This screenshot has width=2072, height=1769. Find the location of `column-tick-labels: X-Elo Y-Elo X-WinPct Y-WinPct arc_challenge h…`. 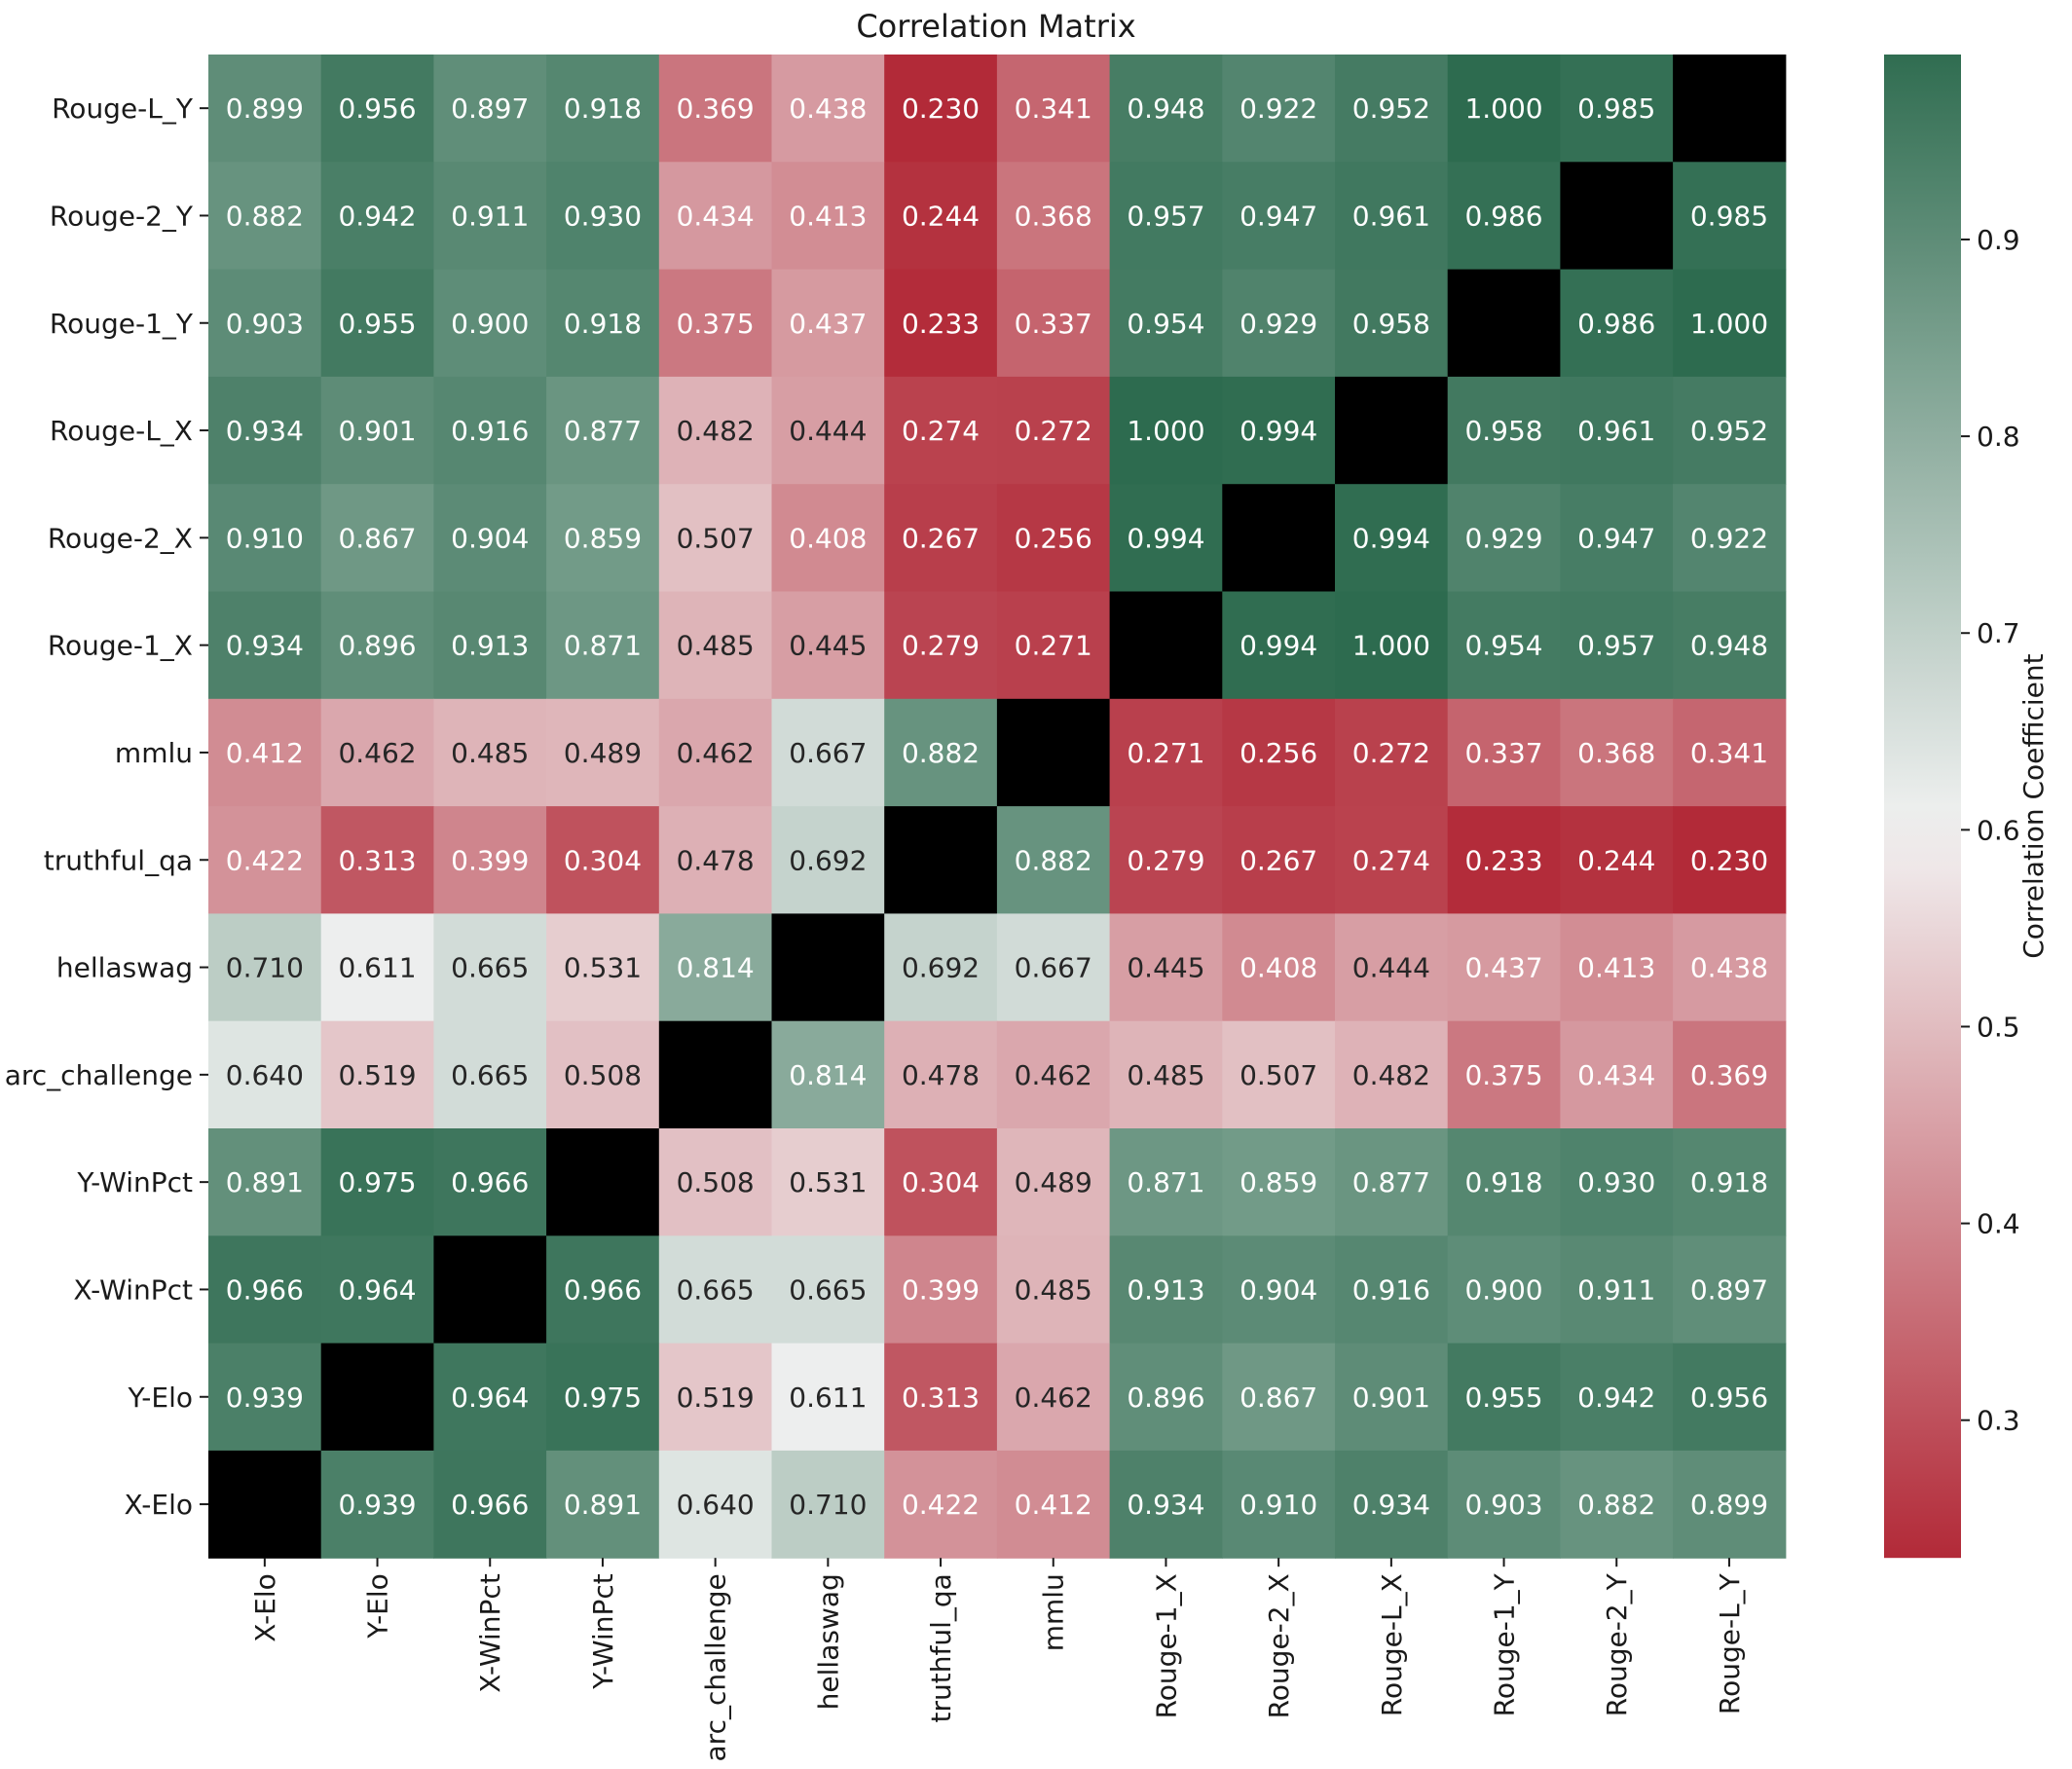

column-tick-labels: X-Elo Y-Elo X-WinPct Y-WinPct arc_challenge h… is located at coordinates (997, 1659).